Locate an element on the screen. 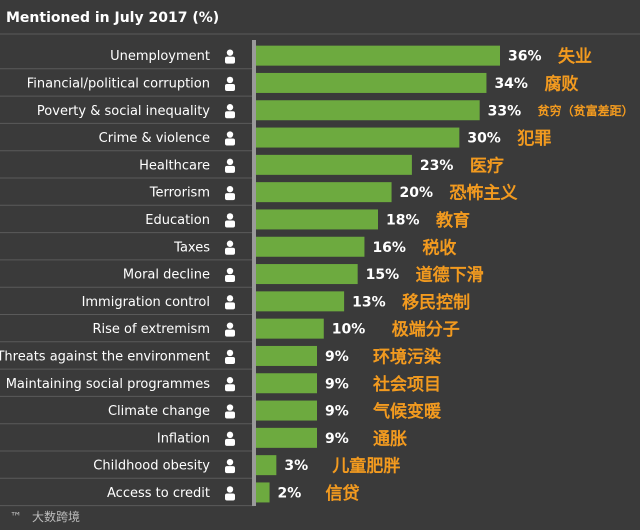 The height and width of the screenshot is (530, 640). category-label: Taxes is located at coordinates (191, 247).